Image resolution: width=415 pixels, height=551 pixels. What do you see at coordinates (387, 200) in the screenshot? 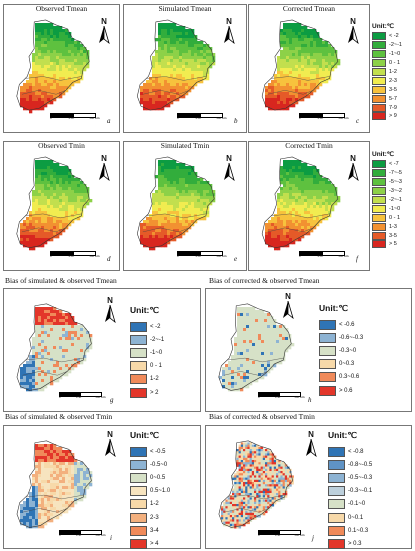
I see `legend-item: -2~-1` at bounding box center [387, 200].